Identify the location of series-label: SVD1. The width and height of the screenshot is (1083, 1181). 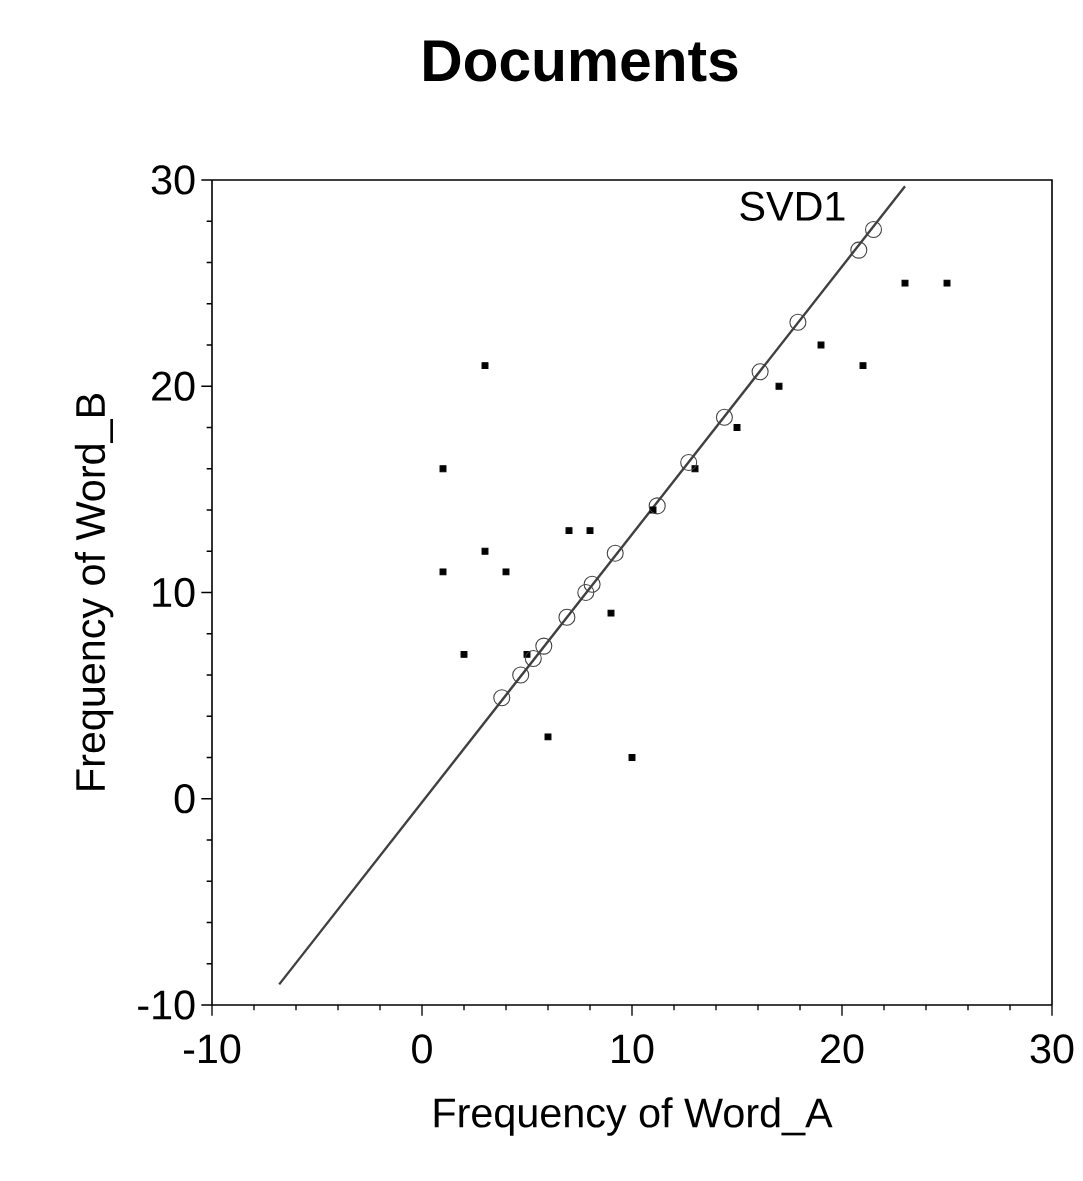
(792, 206).